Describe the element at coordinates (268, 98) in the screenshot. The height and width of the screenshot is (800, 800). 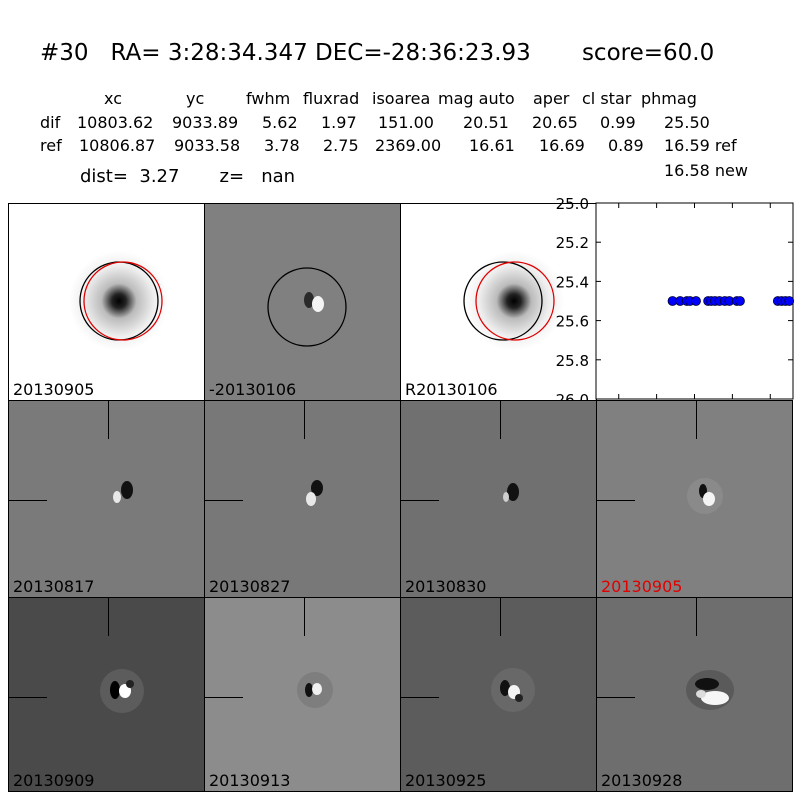
I see `col-fwhm: fwhm` at that location.